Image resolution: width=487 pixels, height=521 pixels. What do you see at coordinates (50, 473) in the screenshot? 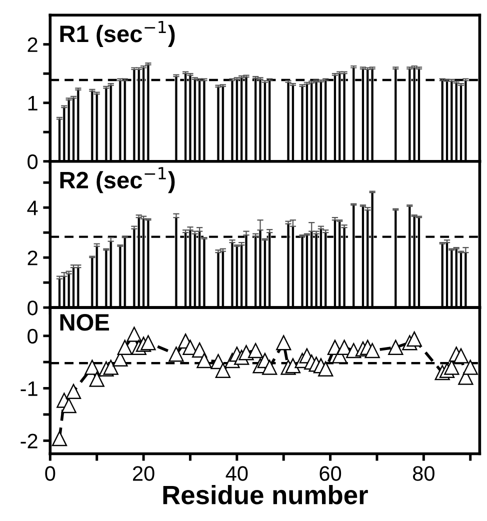
I see `x-tick-label: 0` at bounding box center [50, 473].